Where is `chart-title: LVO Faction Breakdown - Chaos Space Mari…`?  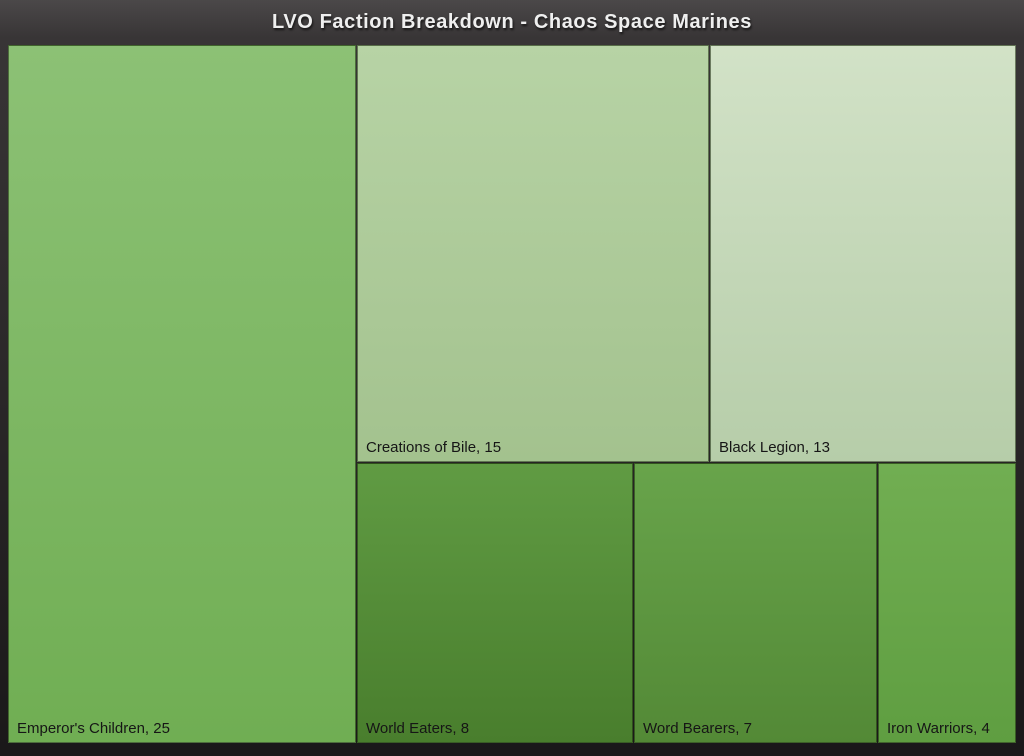 chart-title: LVO Faction Breakdown - Chaos Space Mari… is located at coordinates (512, 21).